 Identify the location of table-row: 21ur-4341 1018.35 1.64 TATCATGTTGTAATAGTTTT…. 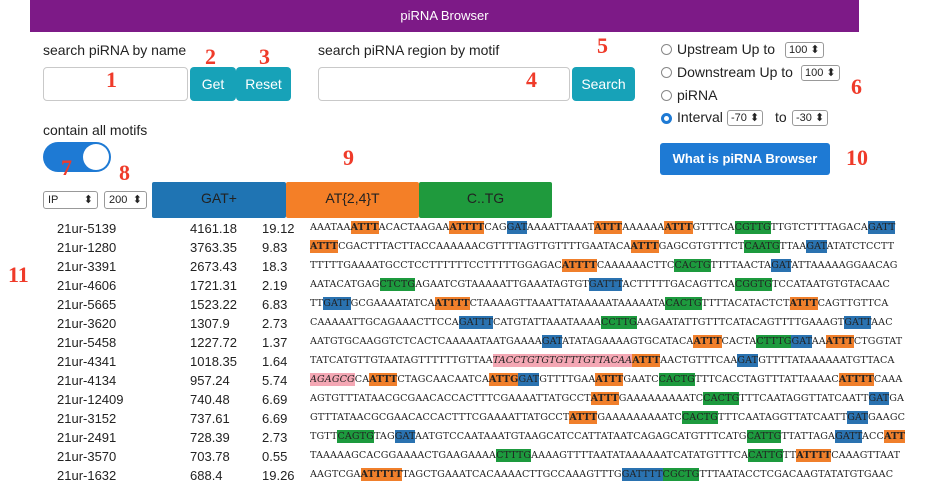
(469, 361).